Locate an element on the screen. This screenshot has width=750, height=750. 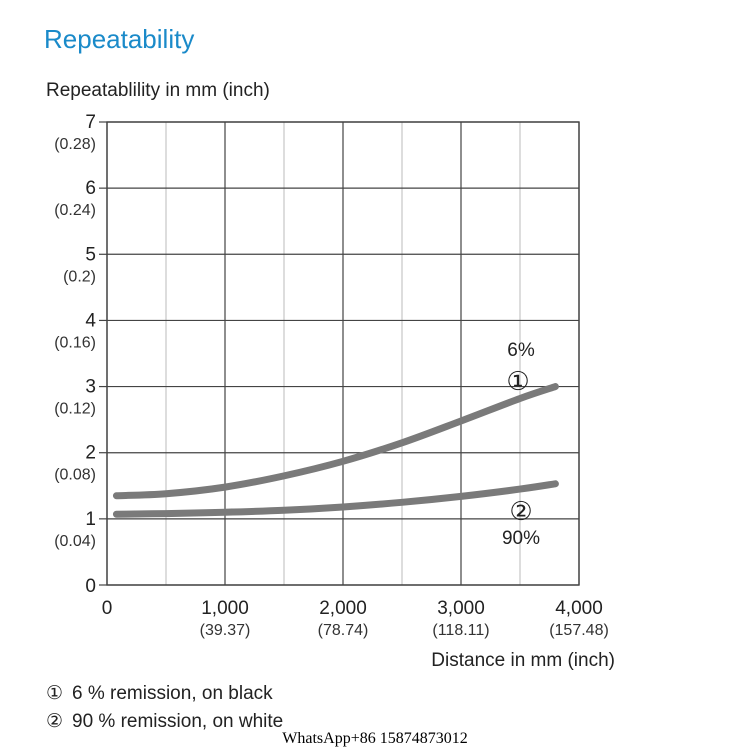
series-1-marker: ① is located at coordinates (517, 382).